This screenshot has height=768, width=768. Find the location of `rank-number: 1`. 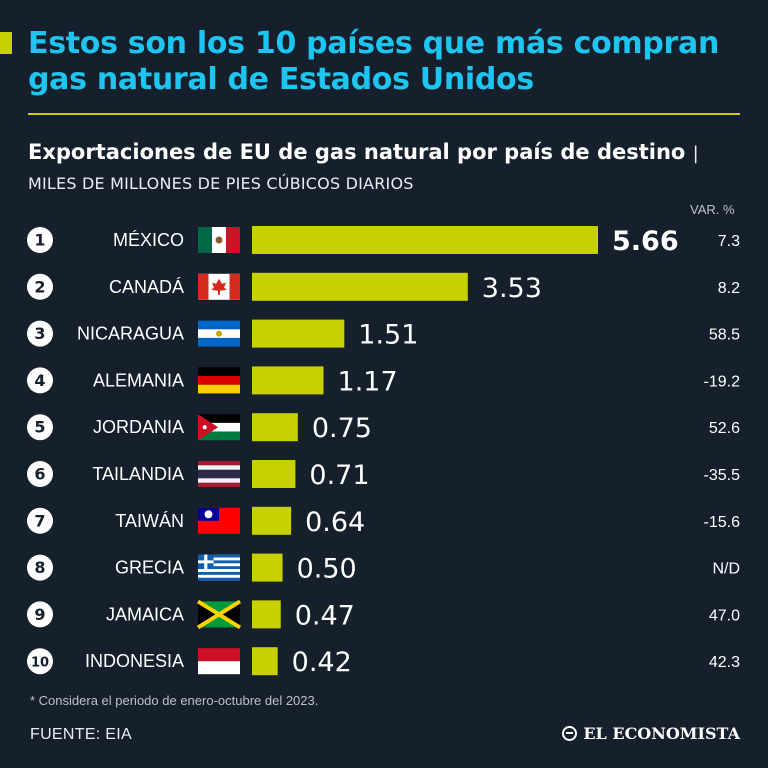

rank-number: 1 is located at coordinates (39, 240).